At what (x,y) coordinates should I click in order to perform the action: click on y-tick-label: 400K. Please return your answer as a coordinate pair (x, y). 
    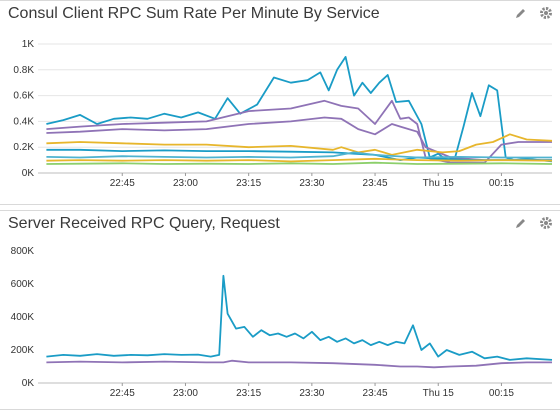
    Looking at the image, I should click on (23, 317).